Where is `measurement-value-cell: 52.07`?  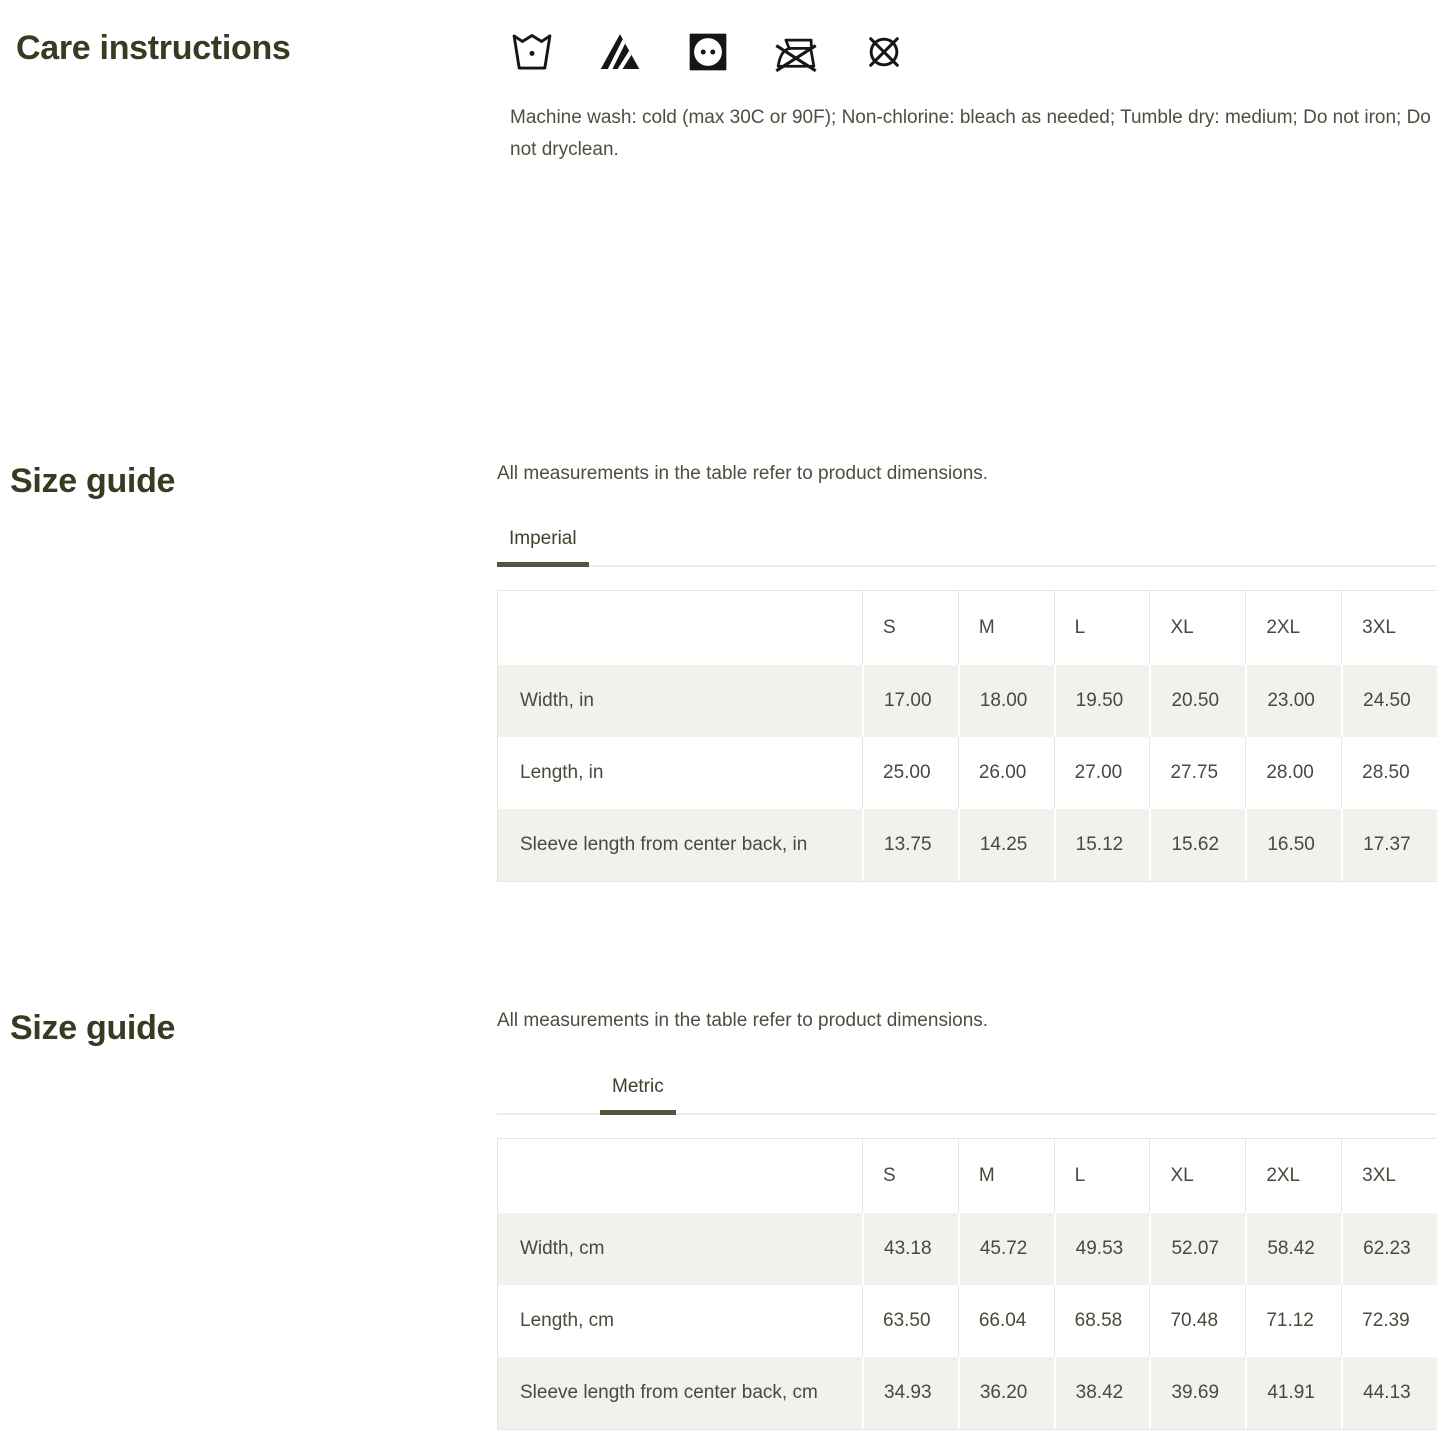 measurement-value-cell: 52.07 is located at coordinates (1197, 1248).